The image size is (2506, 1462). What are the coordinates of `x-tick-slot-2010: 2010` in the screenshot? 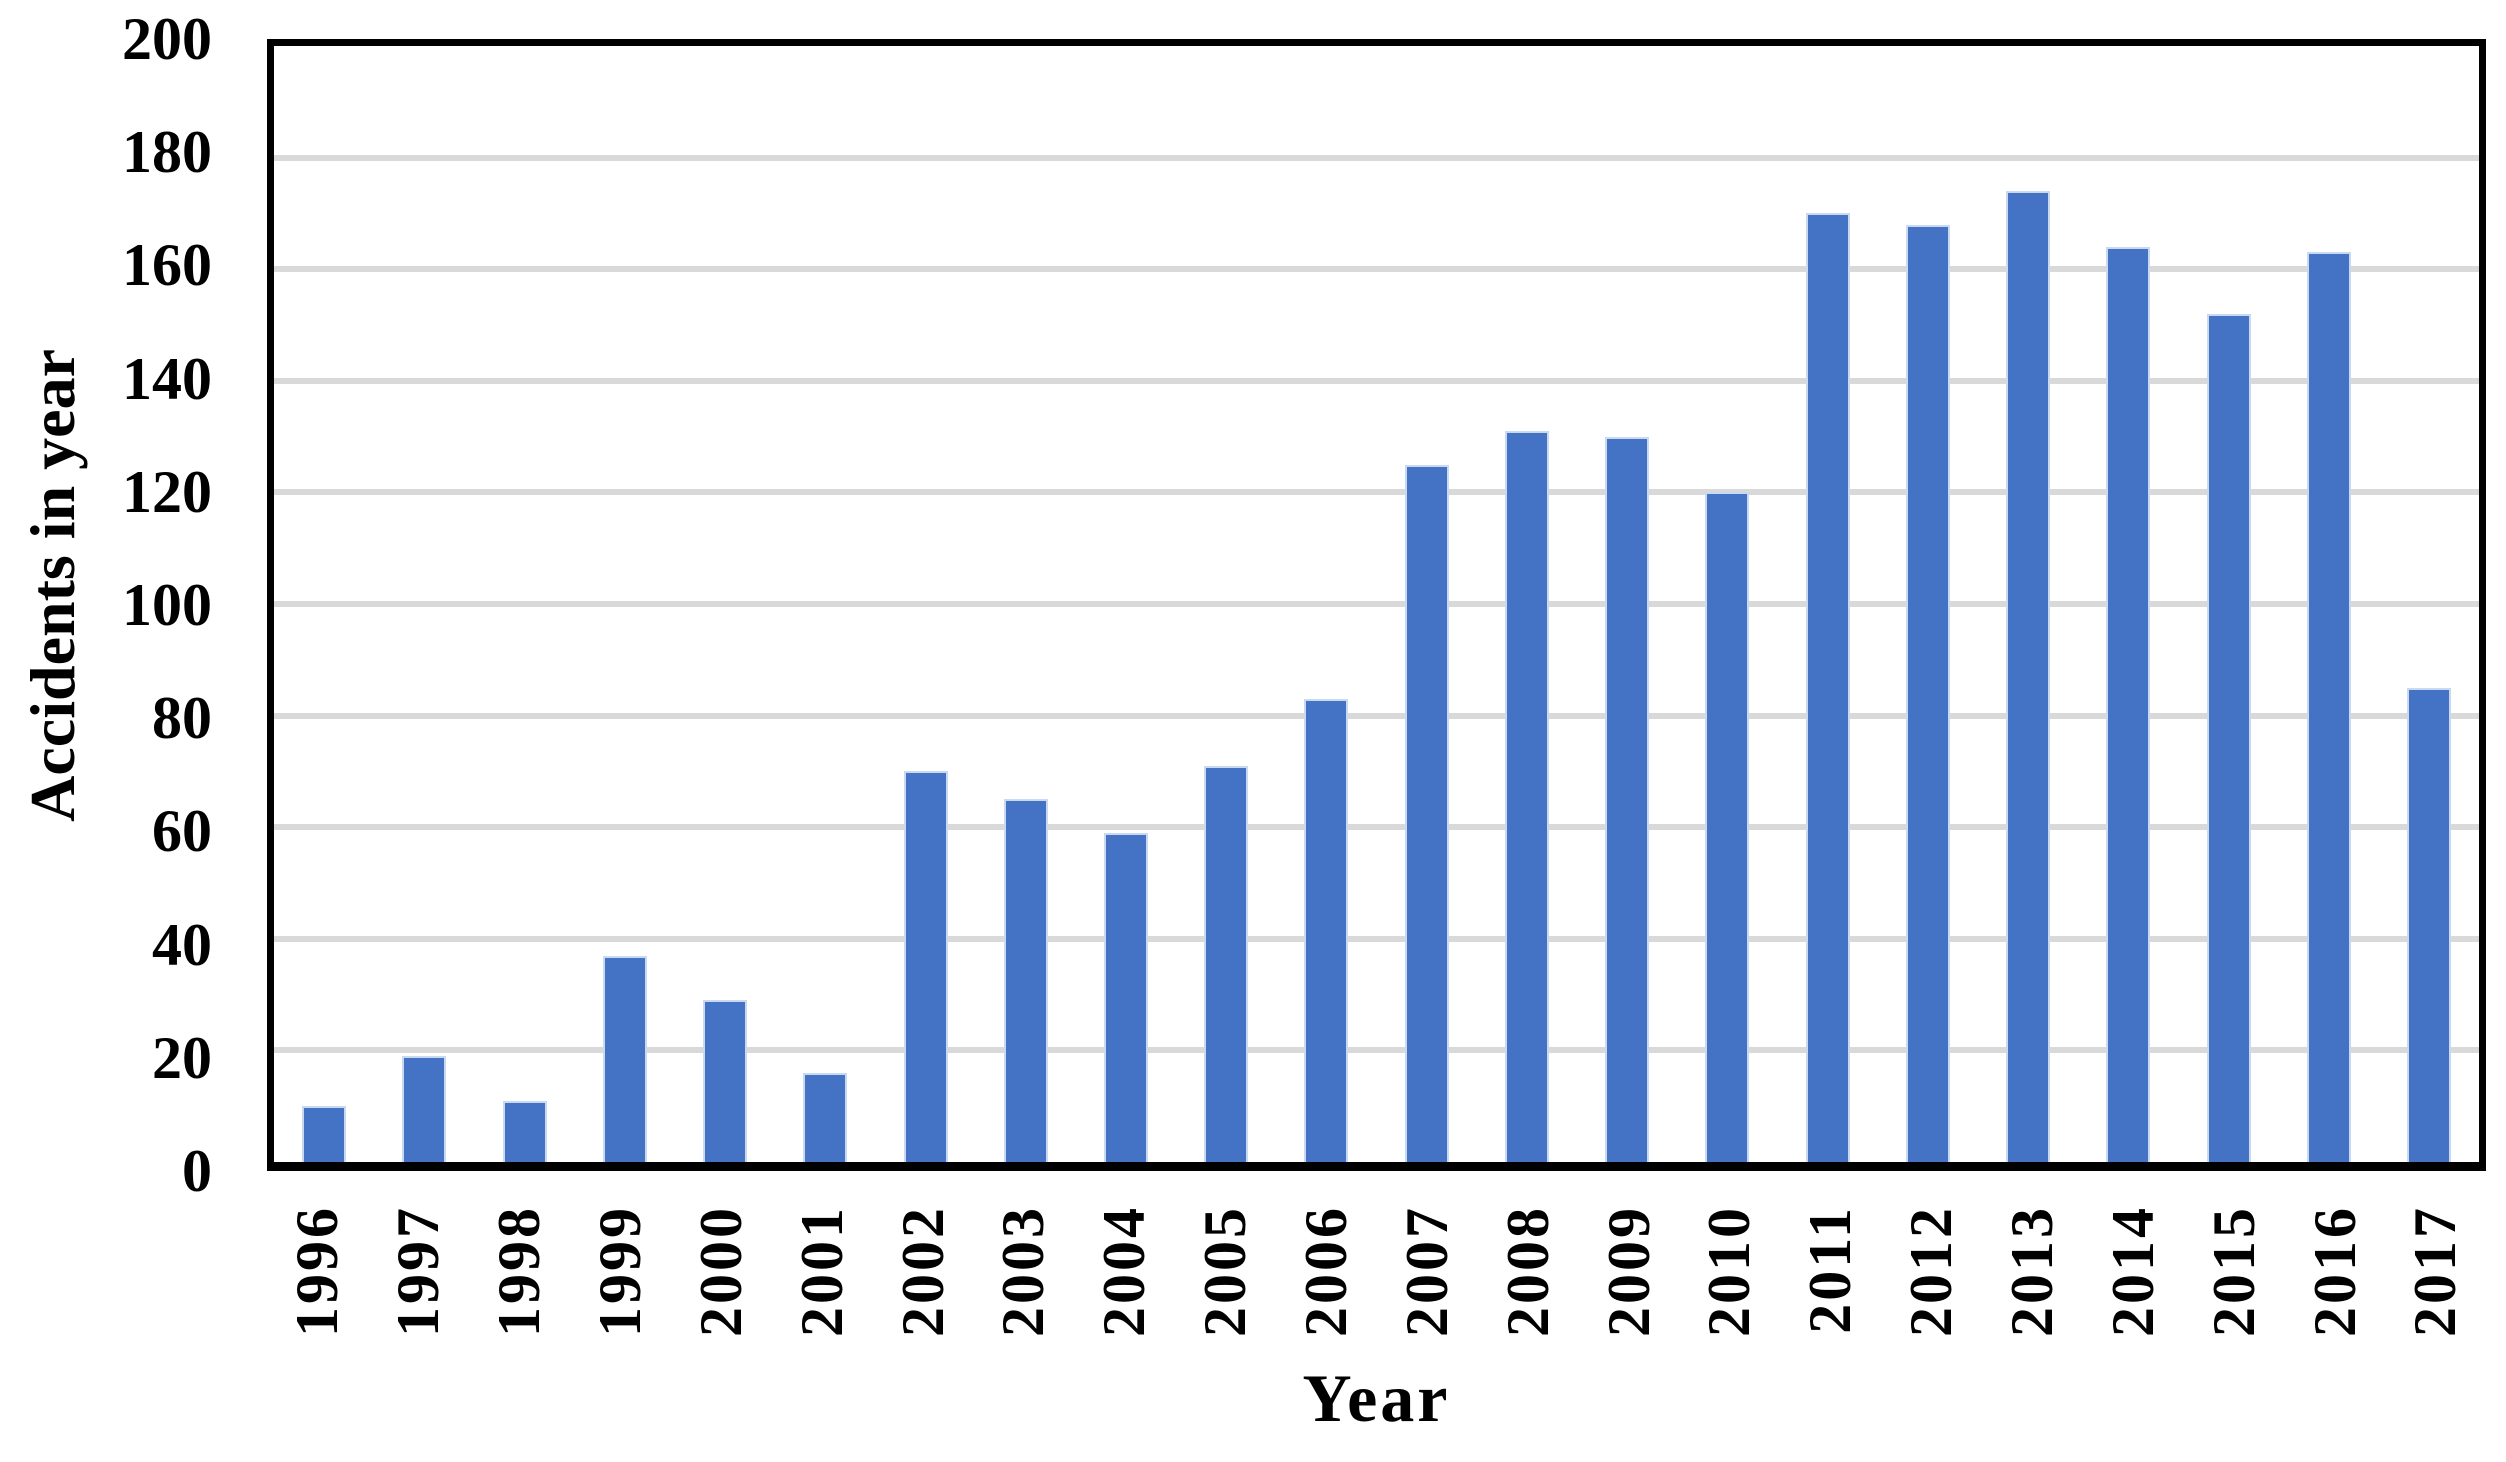 It's located at (1729, 1271).